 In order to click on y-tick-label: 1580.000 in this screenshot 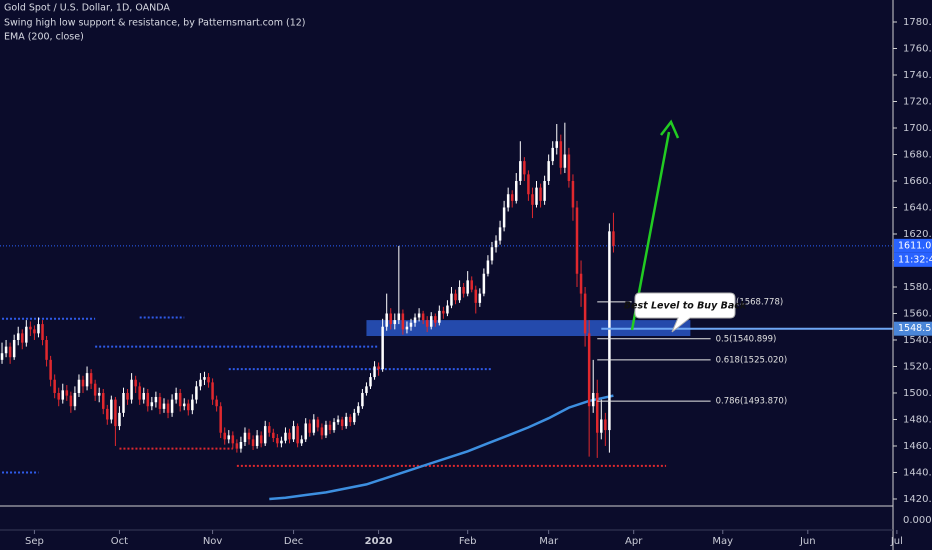, I will do `click(917, 287)`.